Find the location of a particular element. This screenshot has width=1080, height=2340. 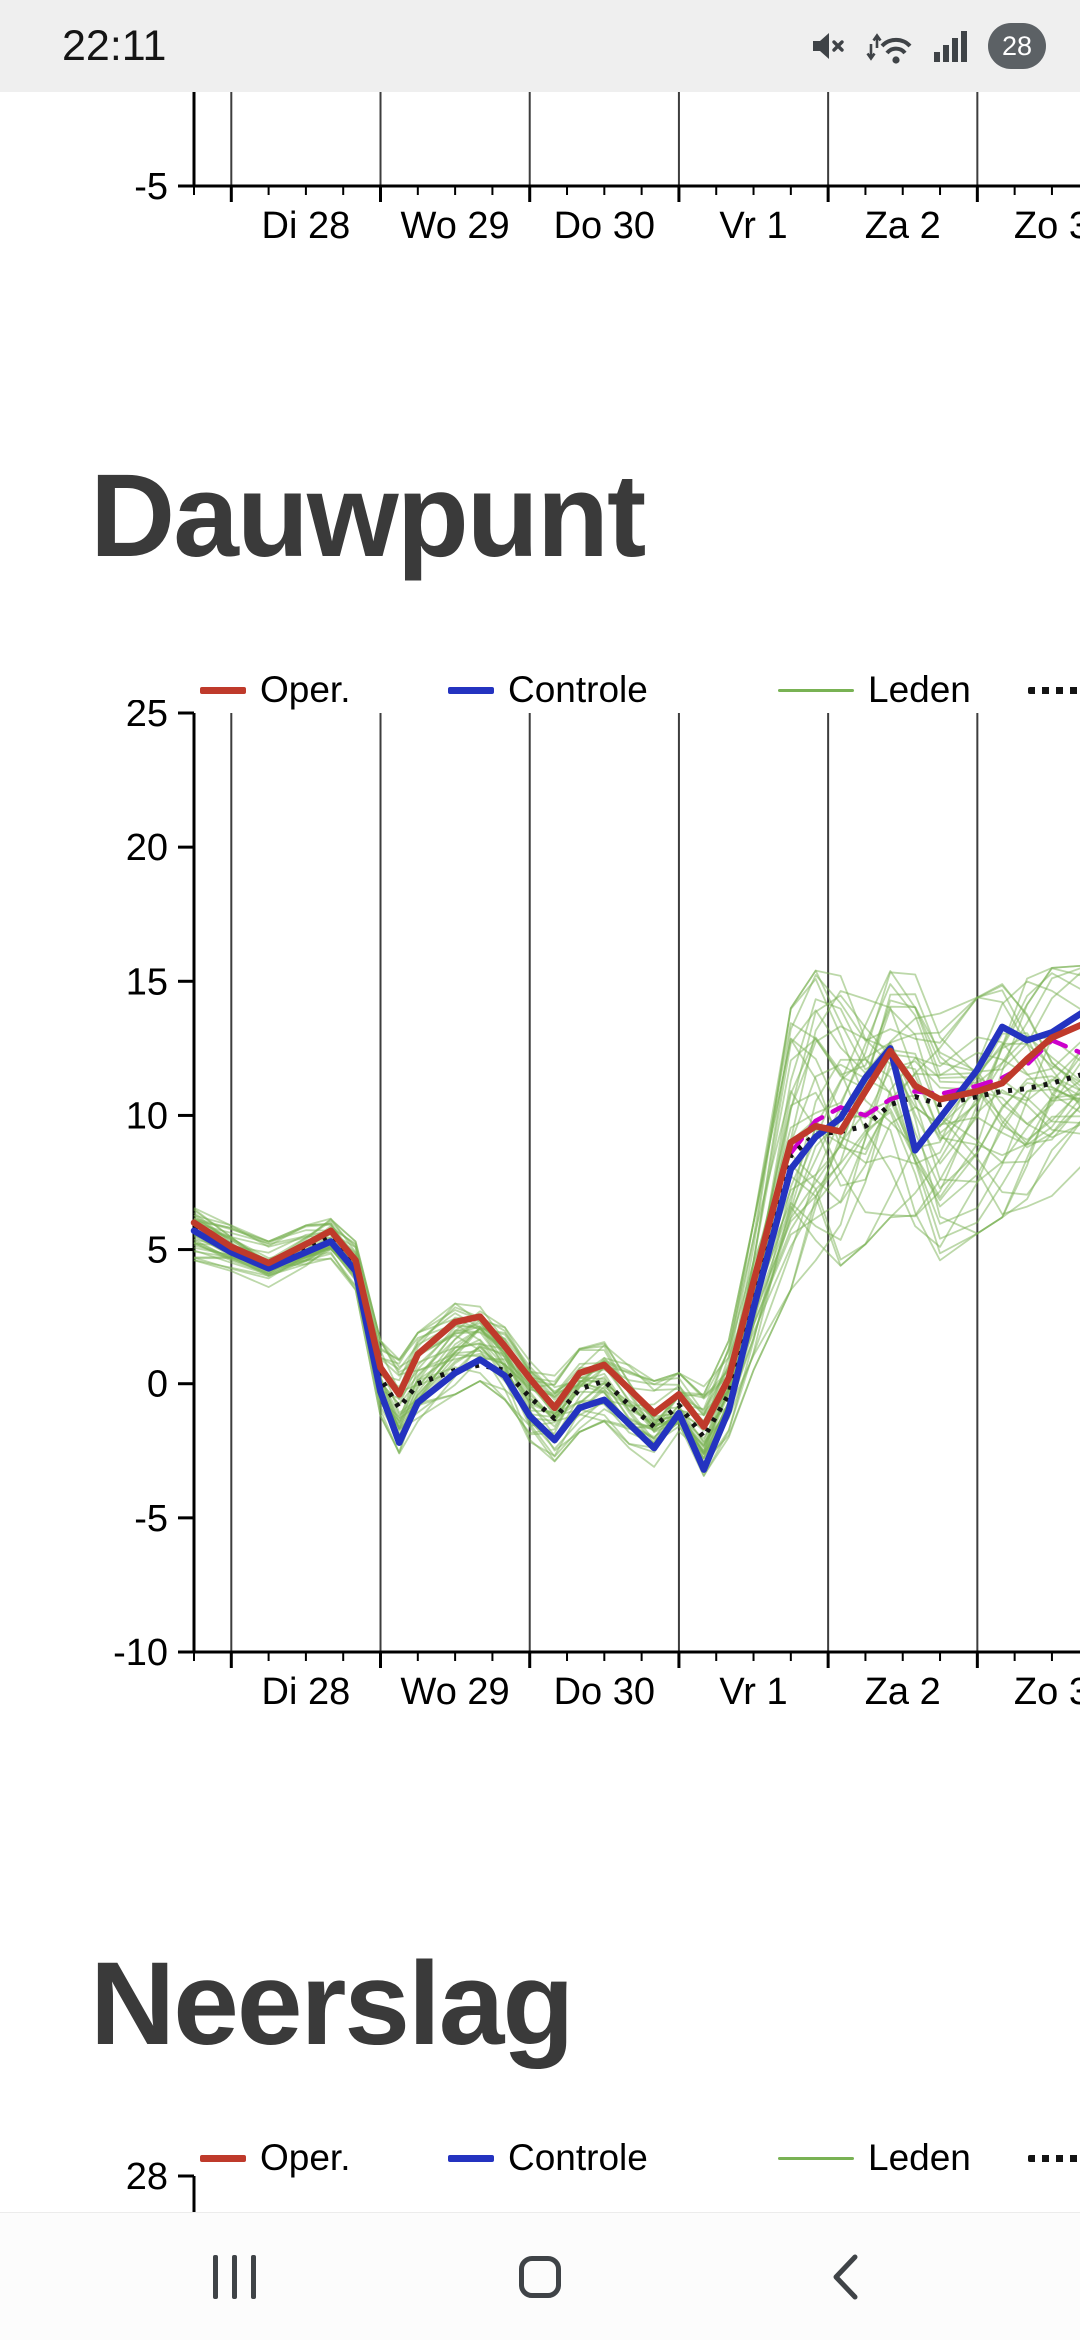

battery-percent: 28 is located at coordinates (1017, 45).